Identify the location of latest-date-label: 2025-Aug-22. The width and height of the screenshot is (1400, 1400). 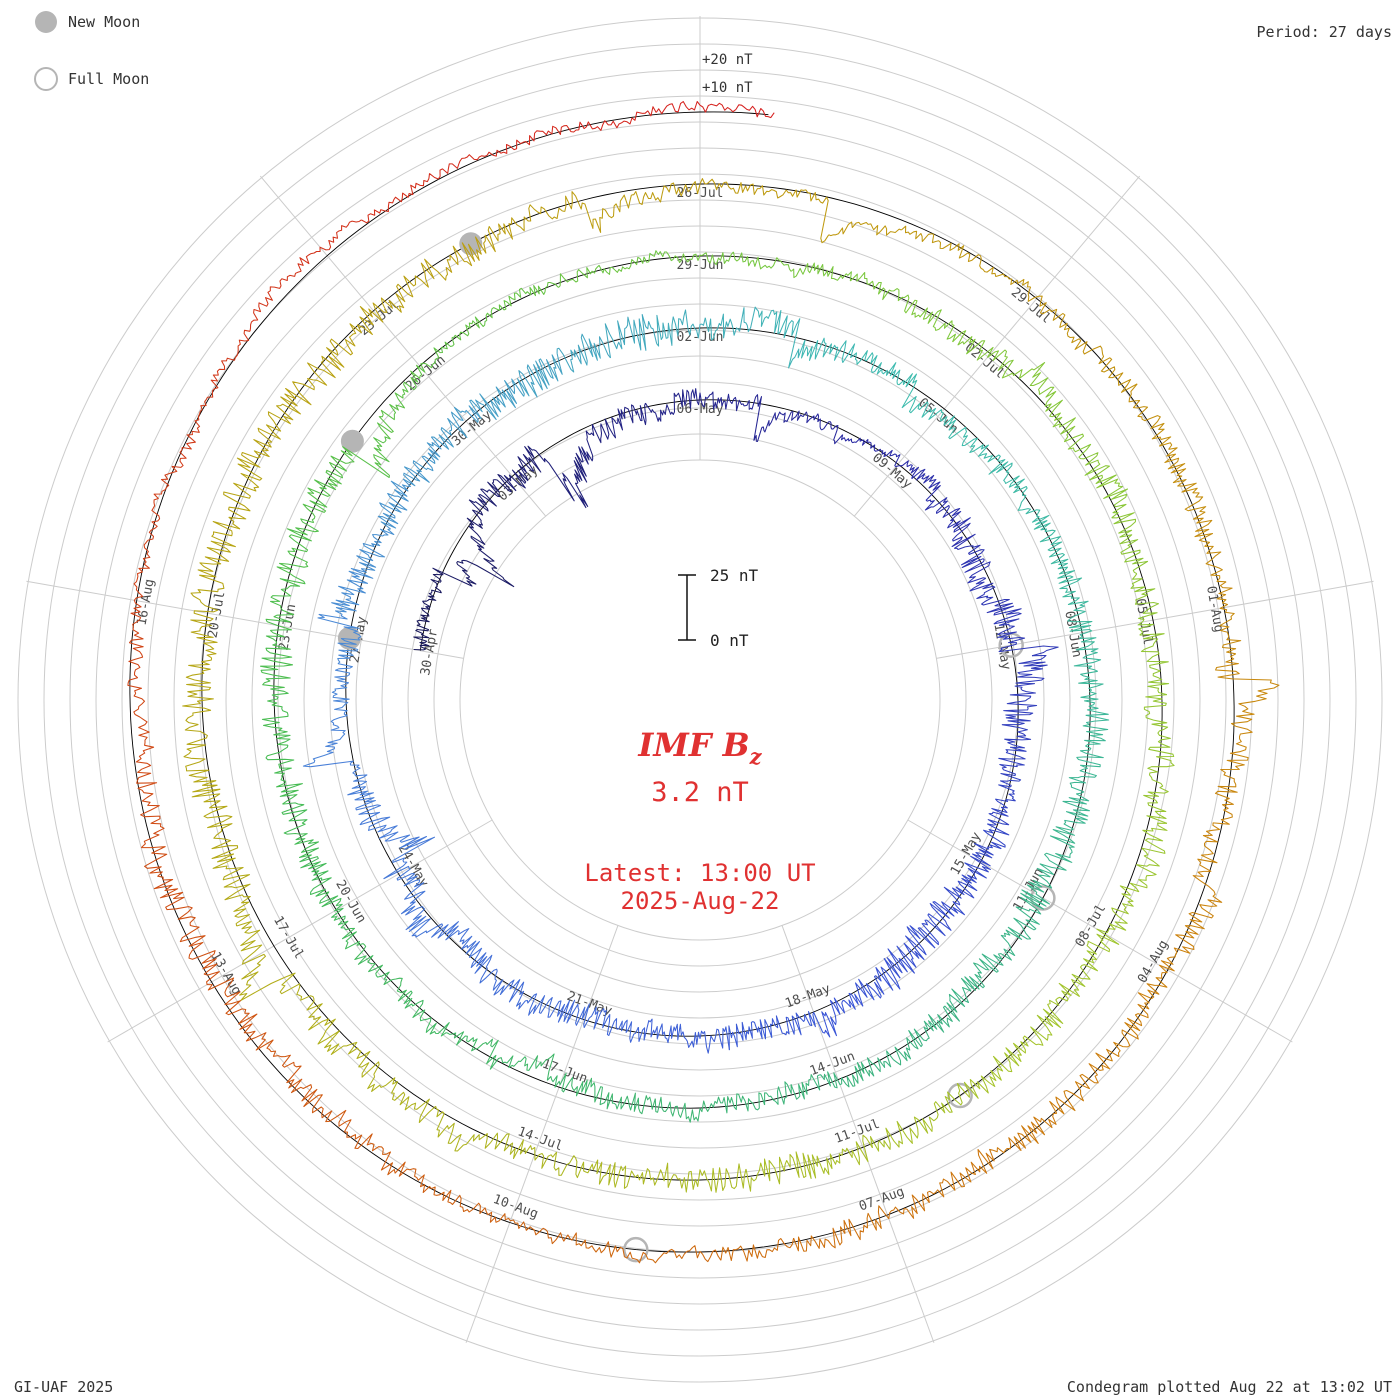
(700, 901).